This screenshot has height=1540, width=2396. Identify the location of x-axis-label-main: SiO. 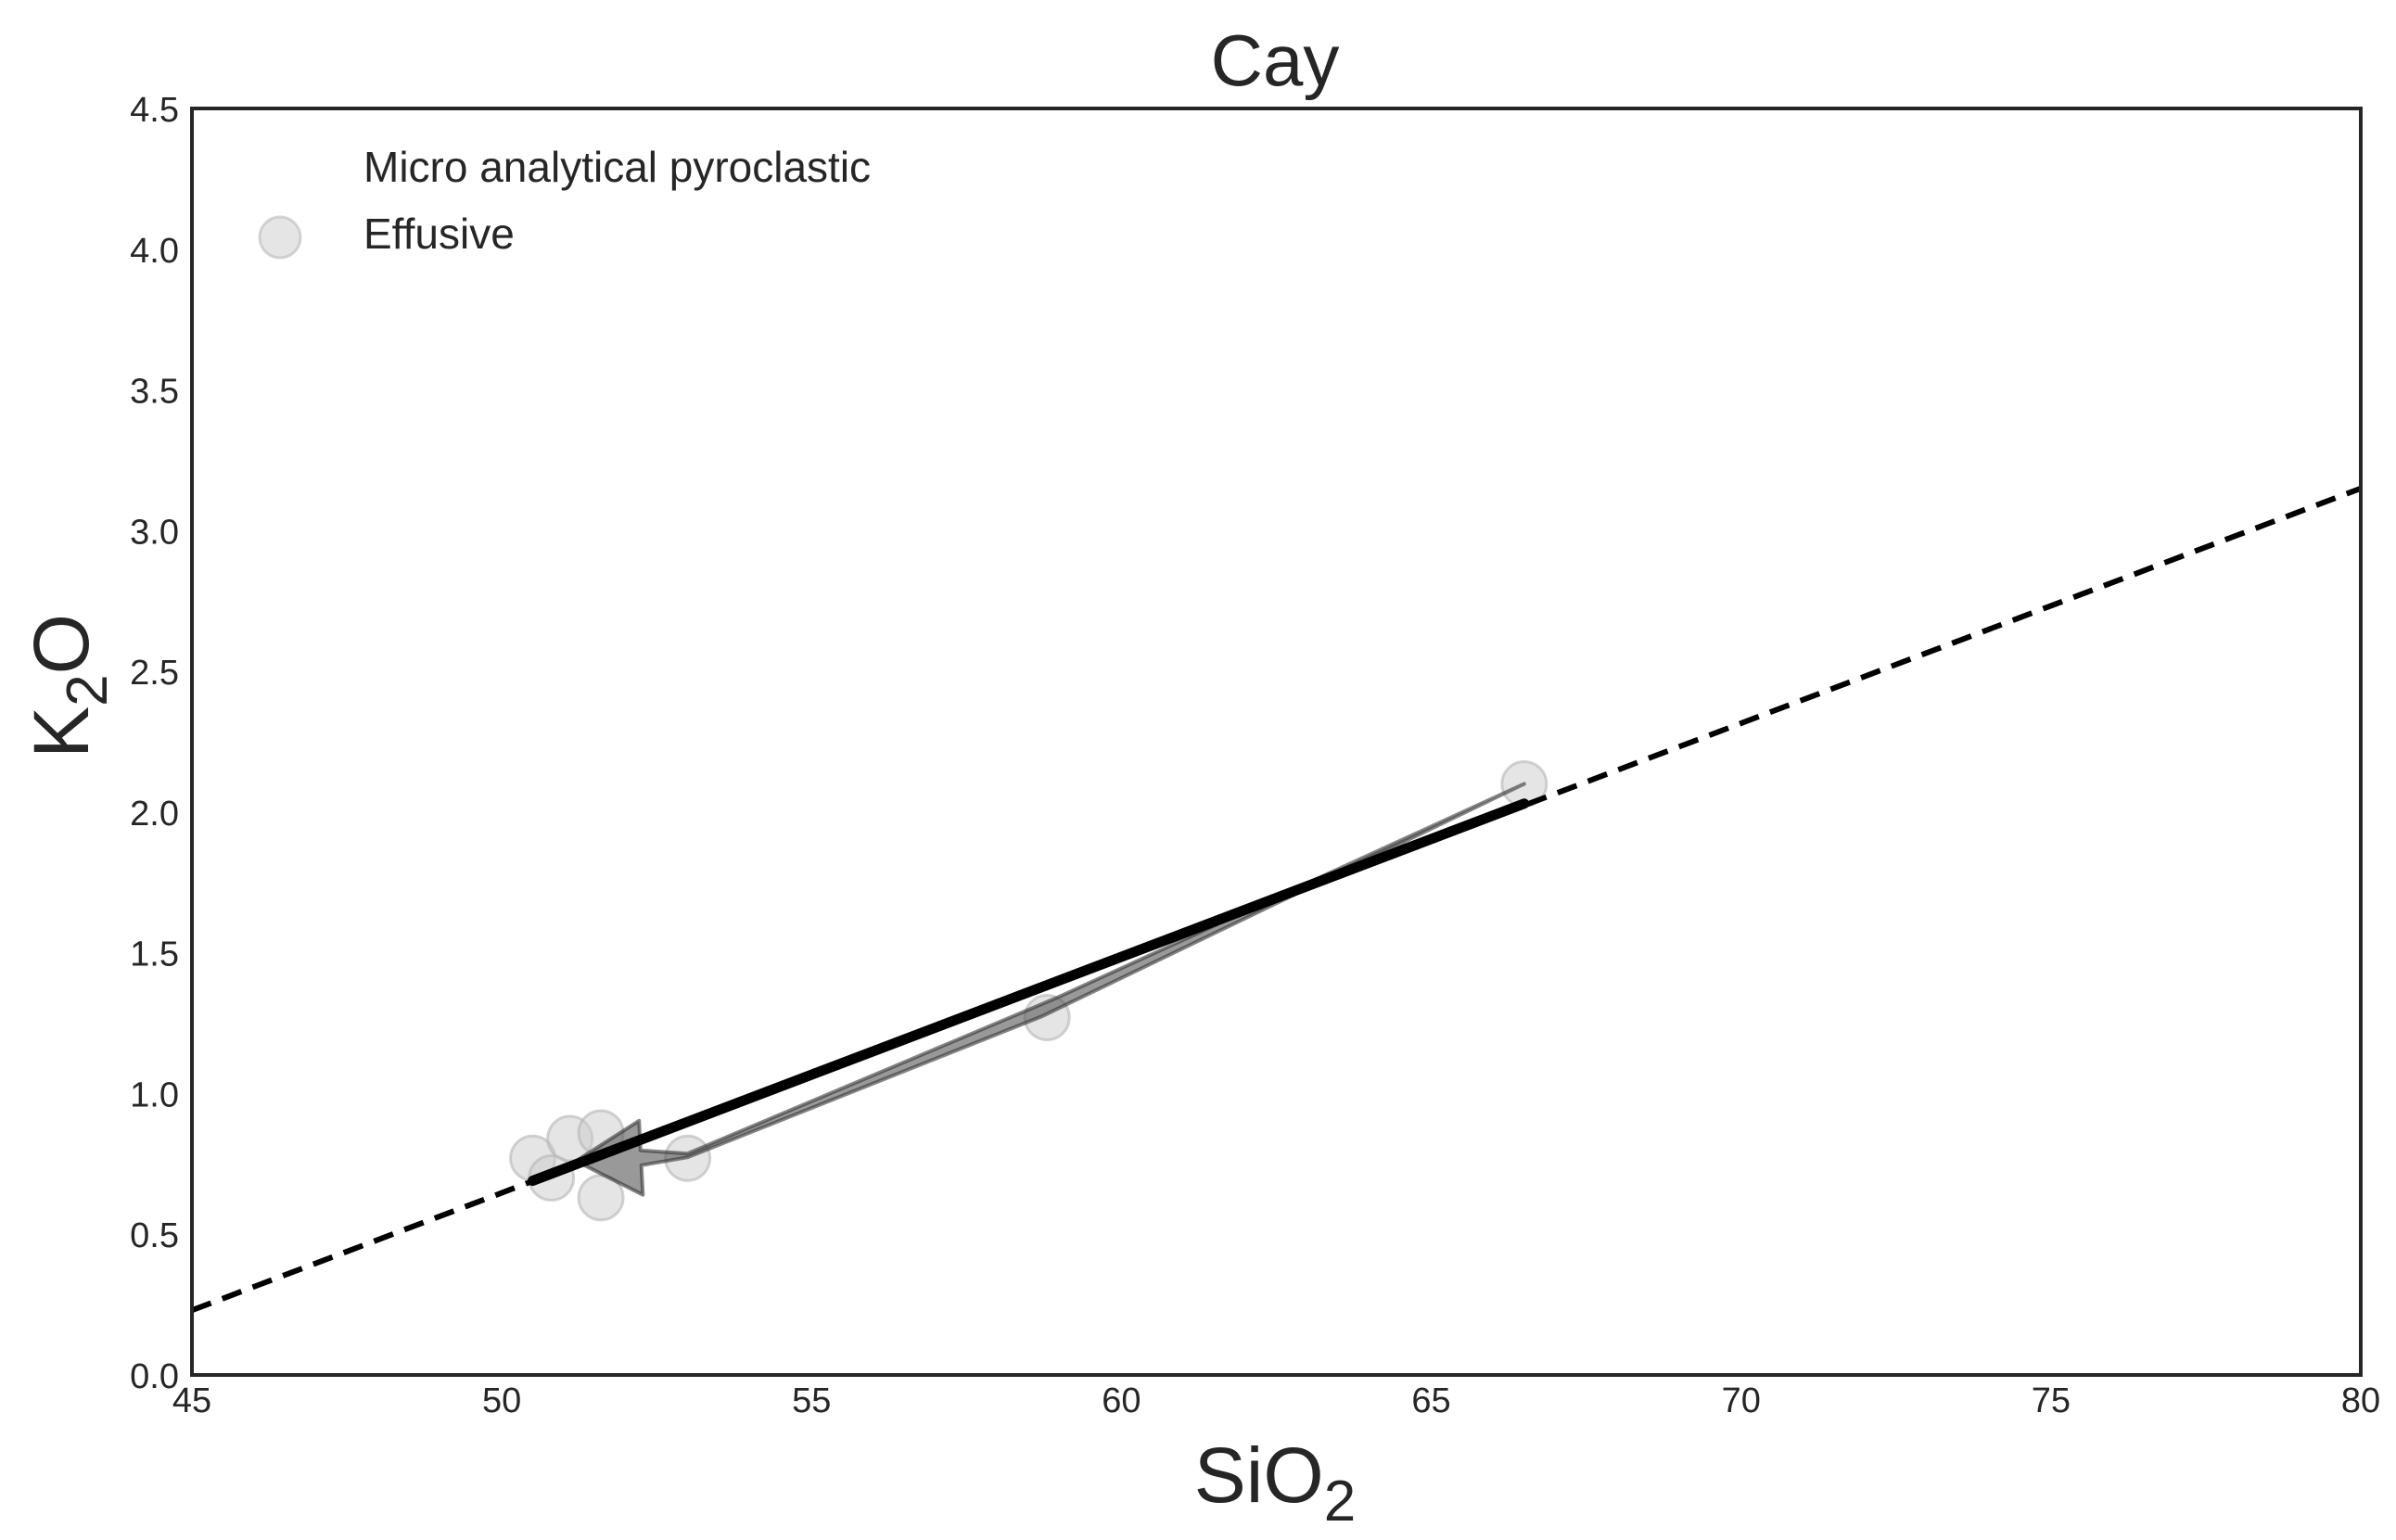
(1259, 1475).